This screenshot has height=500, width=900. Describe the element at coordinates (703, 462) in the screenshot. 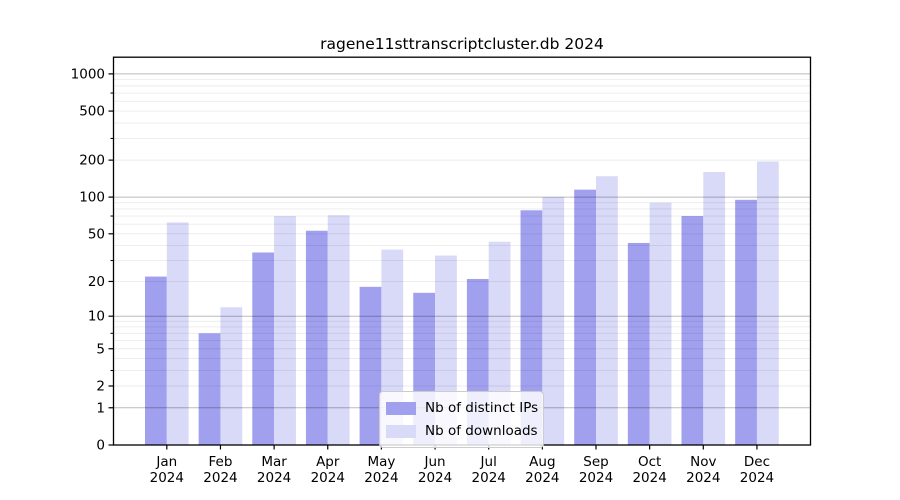

I see `x-tick-label-month: Nov` at that location.